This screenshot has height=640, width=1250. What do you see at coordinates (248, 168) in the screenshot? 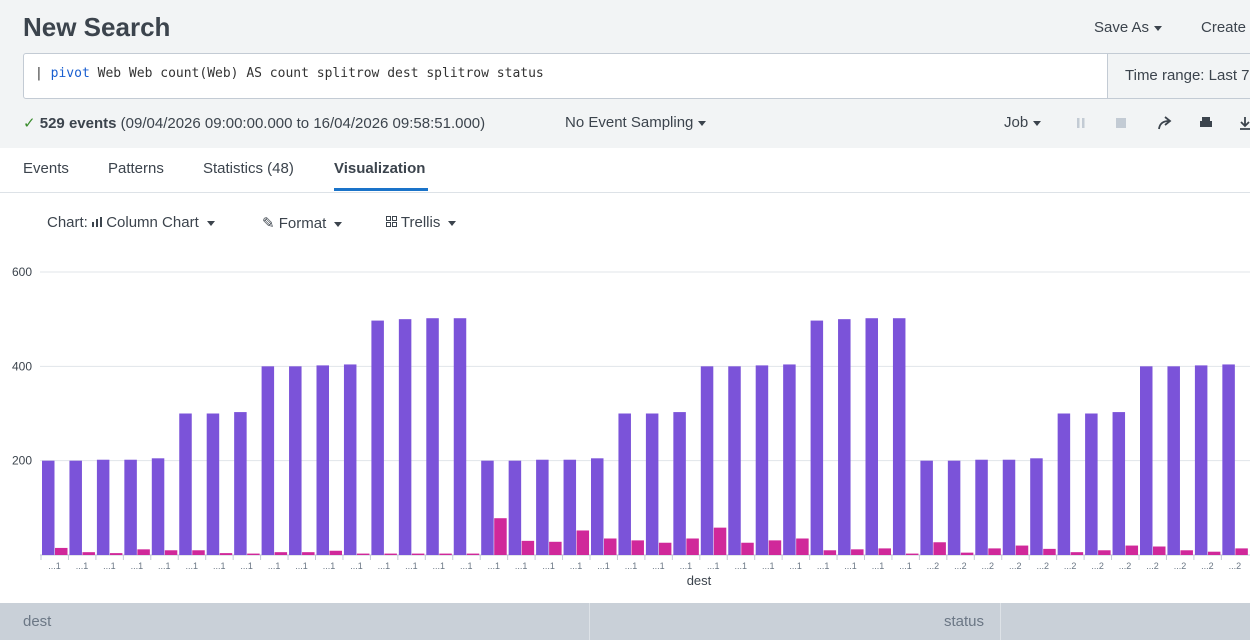
I see `tab: Statistics (48)` at bounding box center [248, 168].